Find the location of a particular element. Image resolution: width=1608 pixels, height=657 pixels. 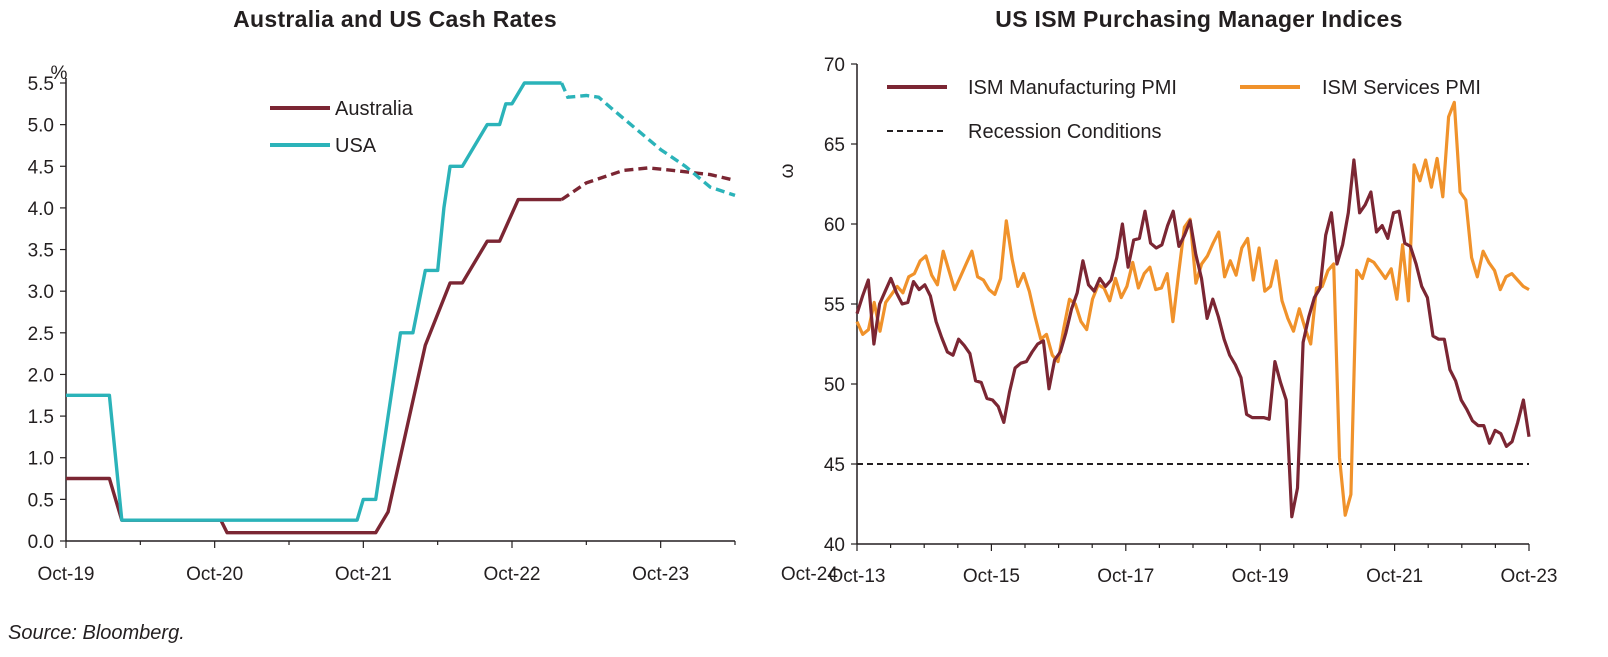

source-note: Source: Bloomberg. is located at coordinates (96, 633).